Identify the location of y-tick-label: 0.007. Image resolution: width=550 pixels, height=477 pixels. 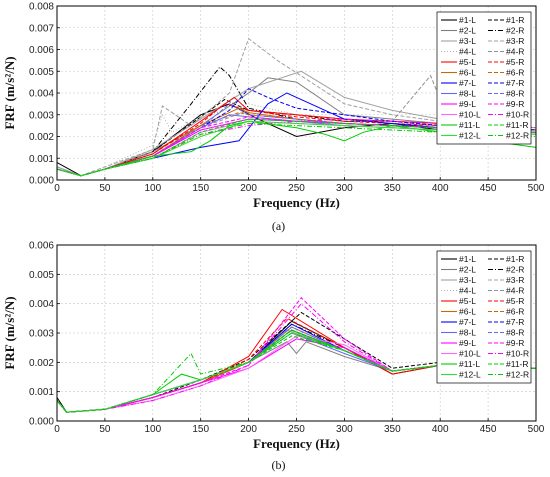
(41, 28).